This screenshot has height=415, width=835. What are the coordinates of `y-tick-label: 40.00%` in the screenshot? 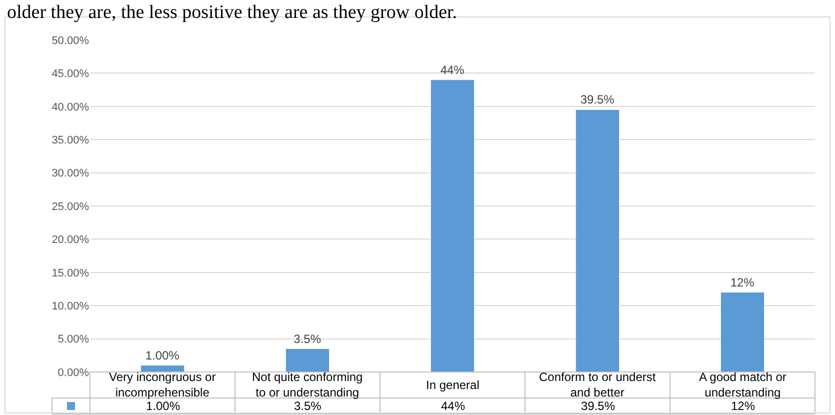 It's located at (71, 107).